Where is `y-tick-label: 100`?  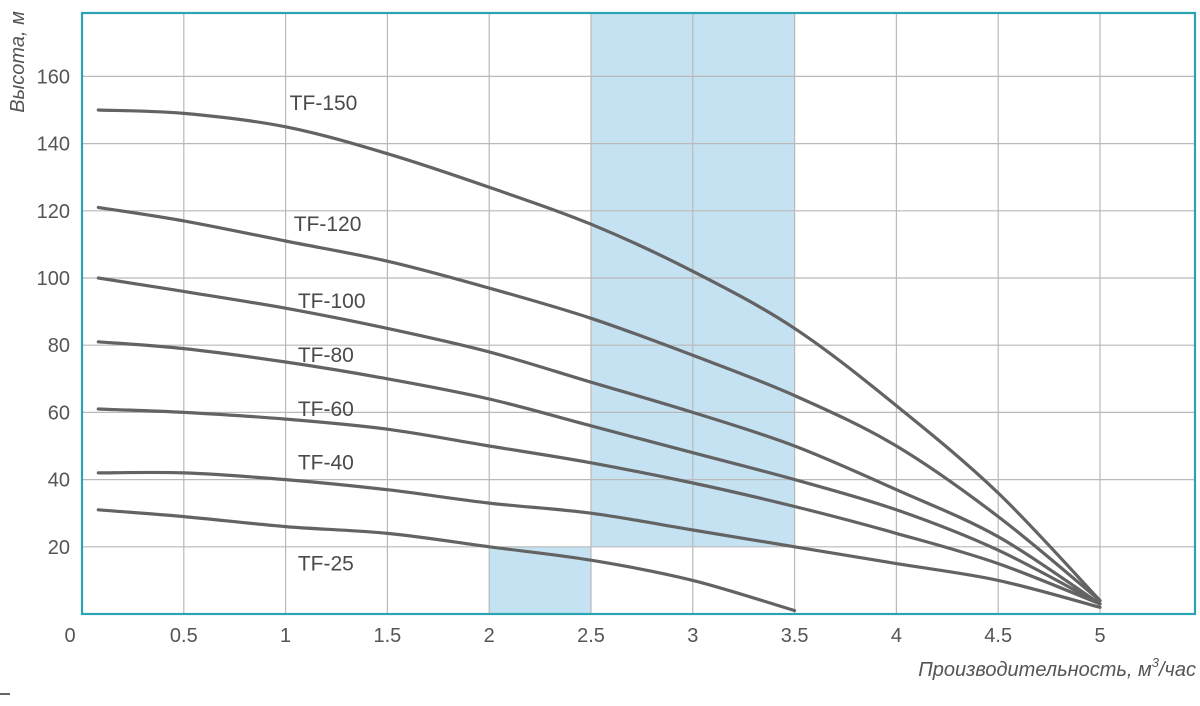
y-tick-label: 100 is located at coordinates (53, 279).